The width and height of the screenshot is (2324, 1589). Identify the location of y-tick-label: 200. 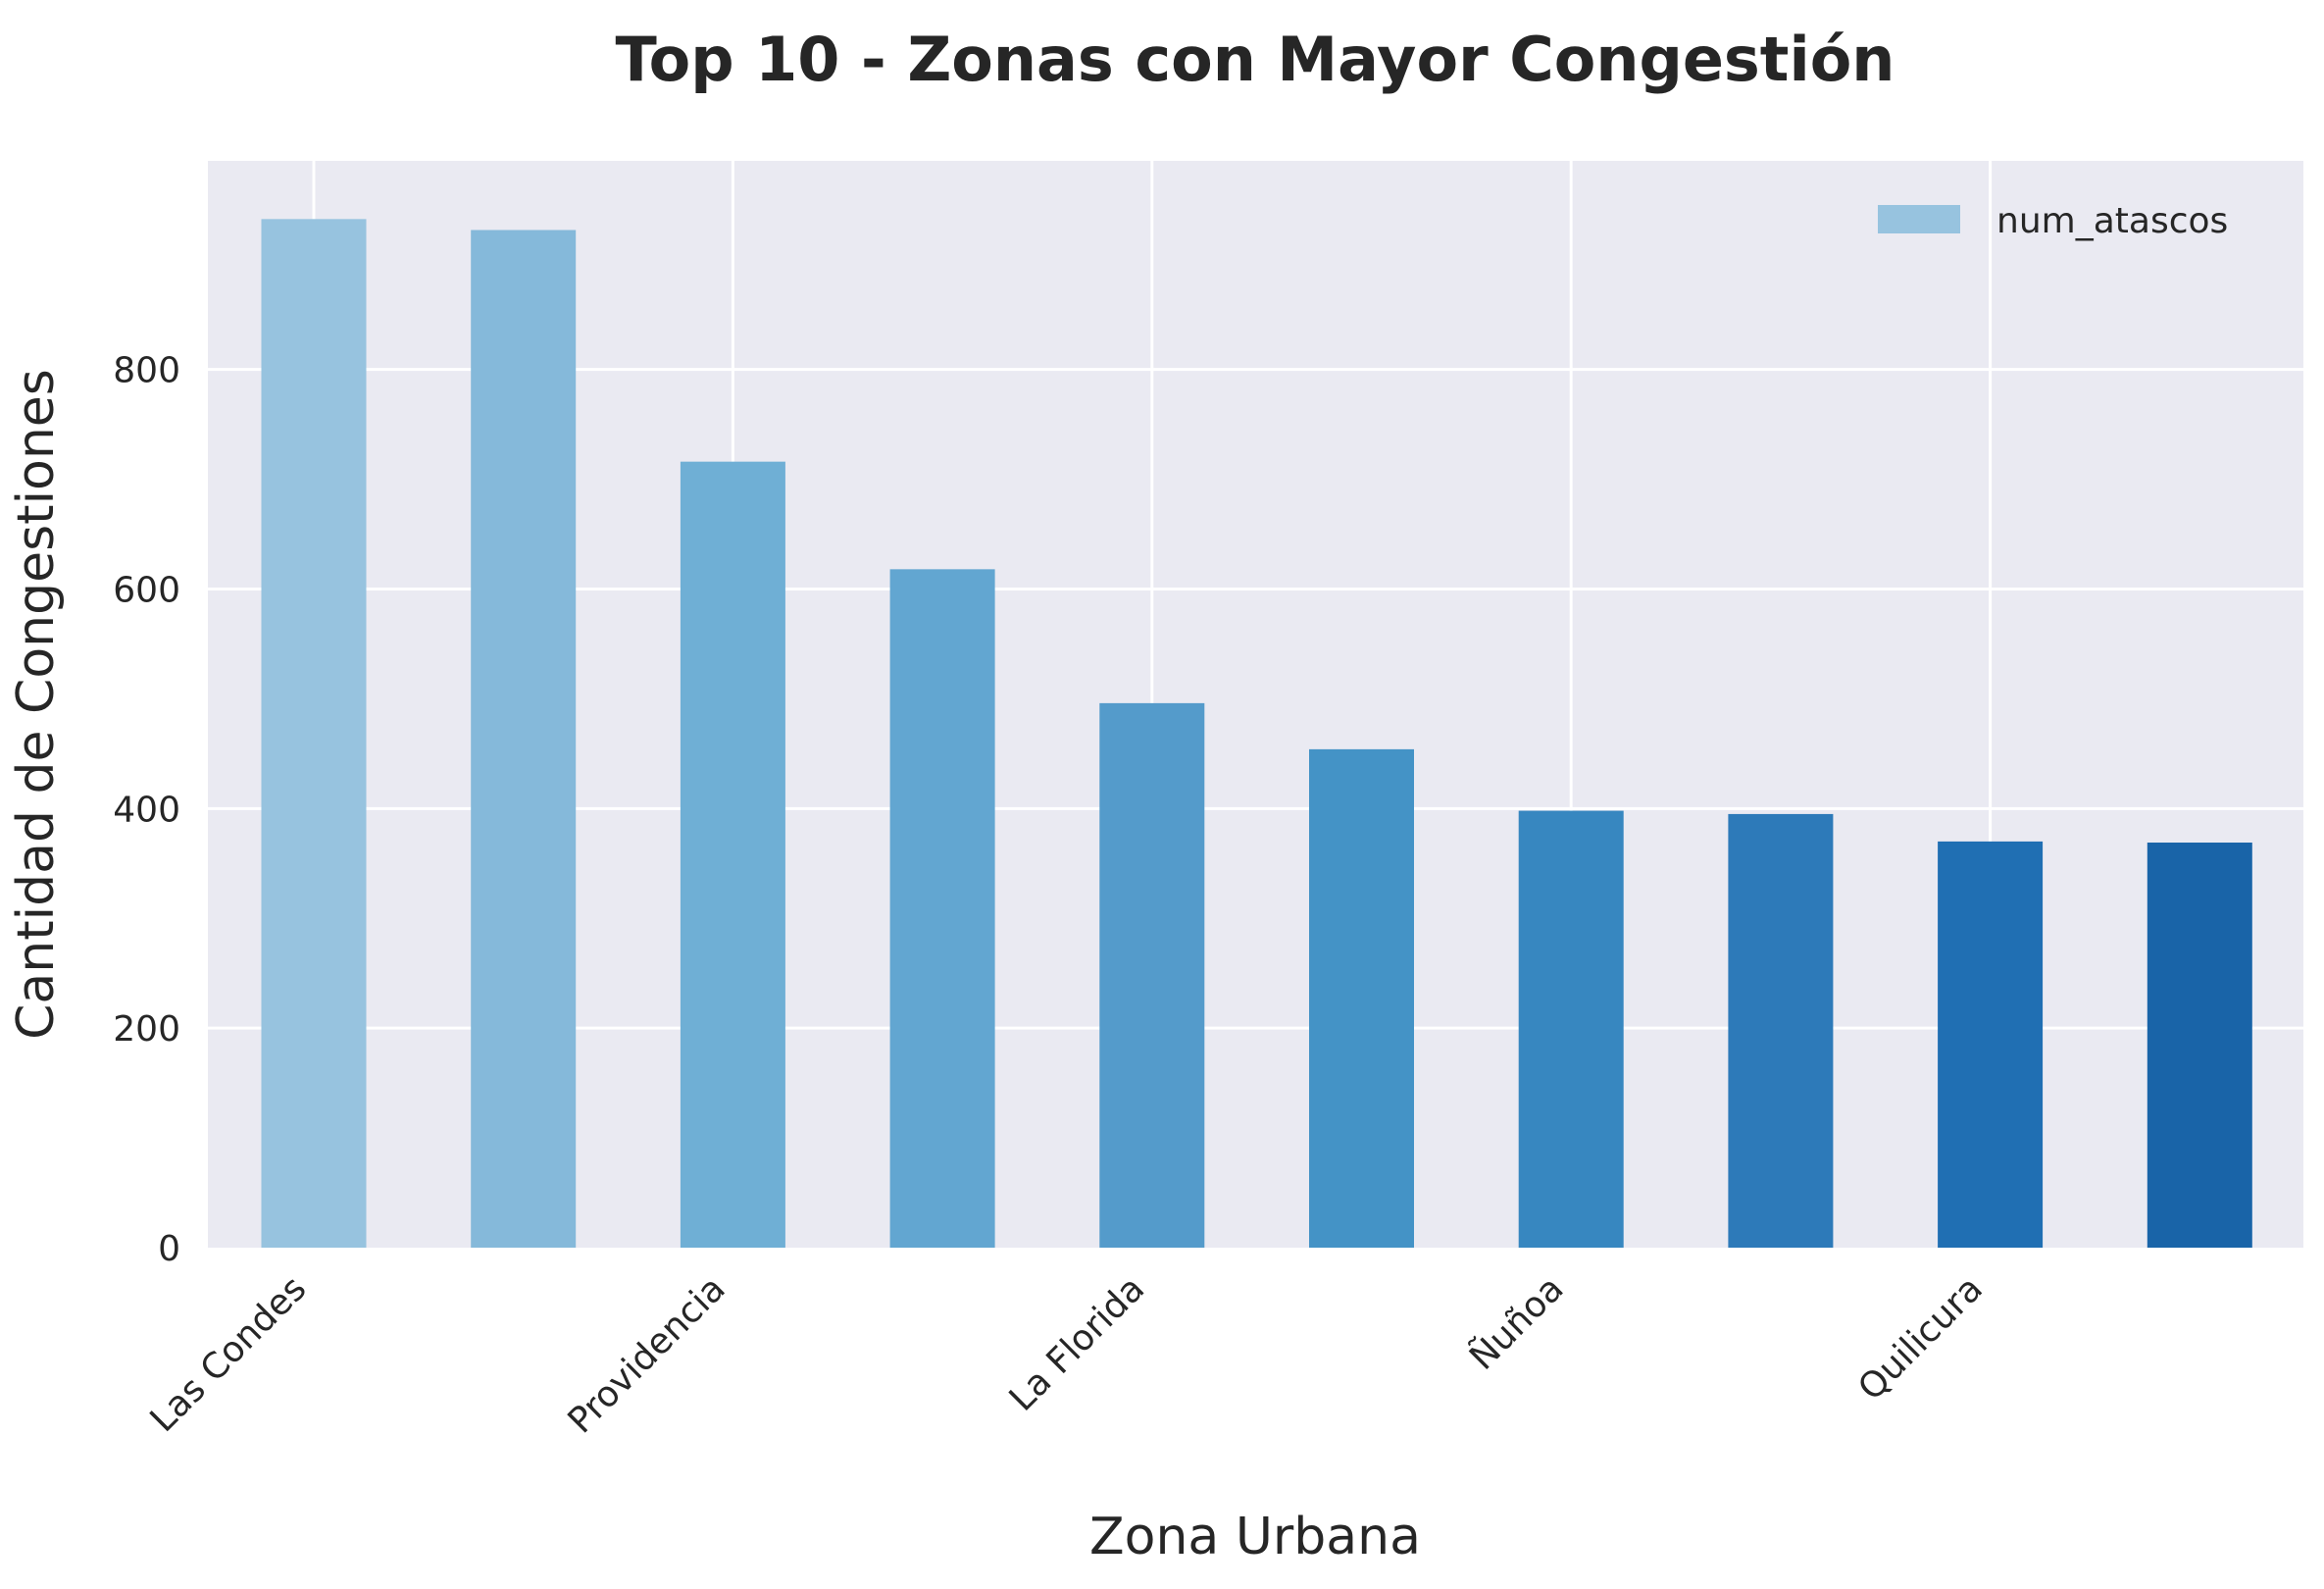
(147, 1030).